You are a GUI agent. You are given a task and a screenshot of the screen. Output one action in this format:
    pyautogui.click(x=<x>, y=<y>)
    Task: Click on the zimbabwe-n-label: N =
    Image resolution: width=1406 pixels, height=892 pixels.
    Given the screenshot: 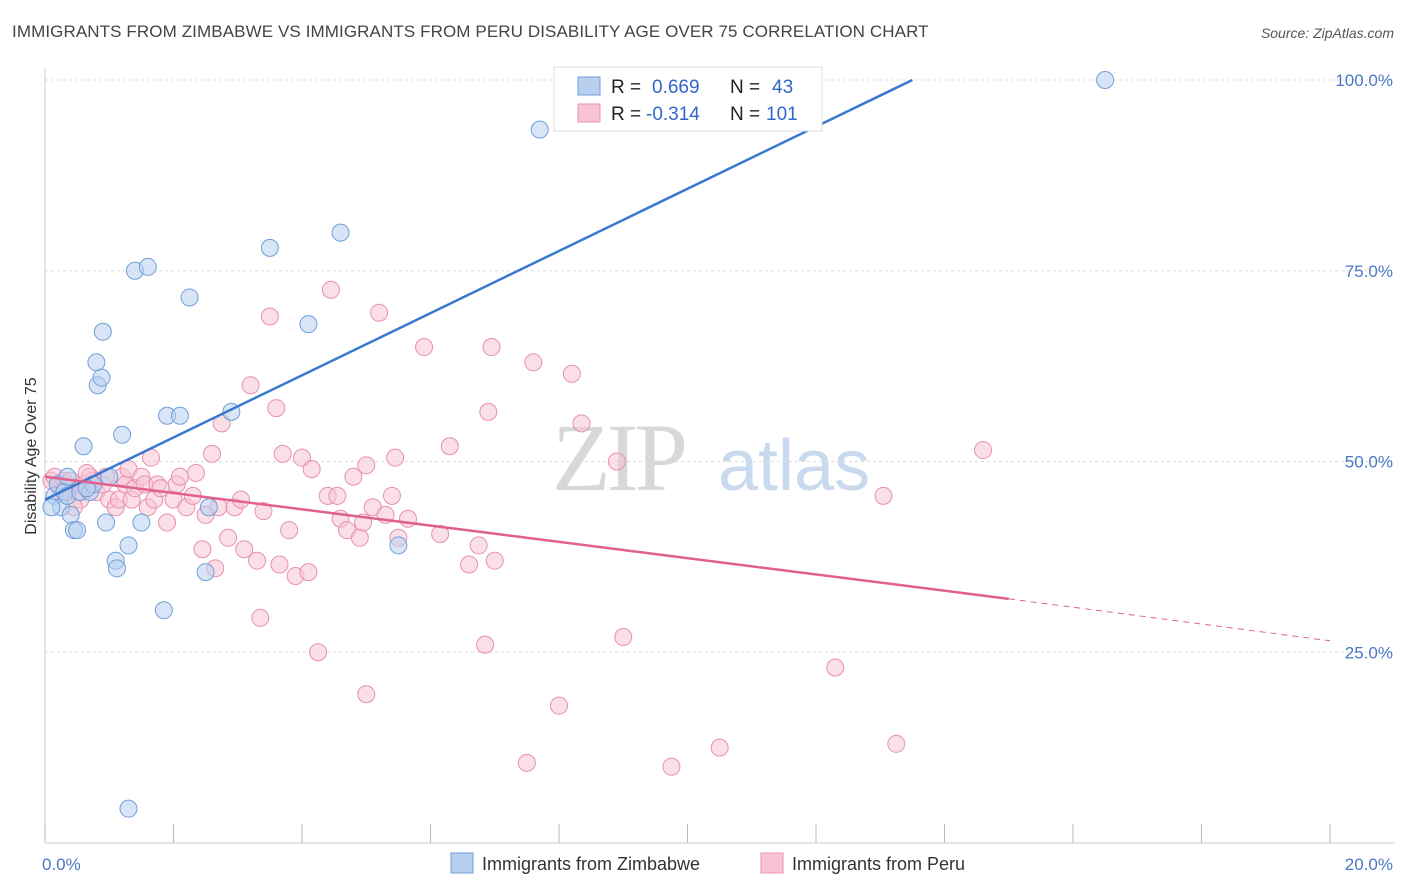 What is the action you would take?
    pyautogui.click(x=745, y=87)
    